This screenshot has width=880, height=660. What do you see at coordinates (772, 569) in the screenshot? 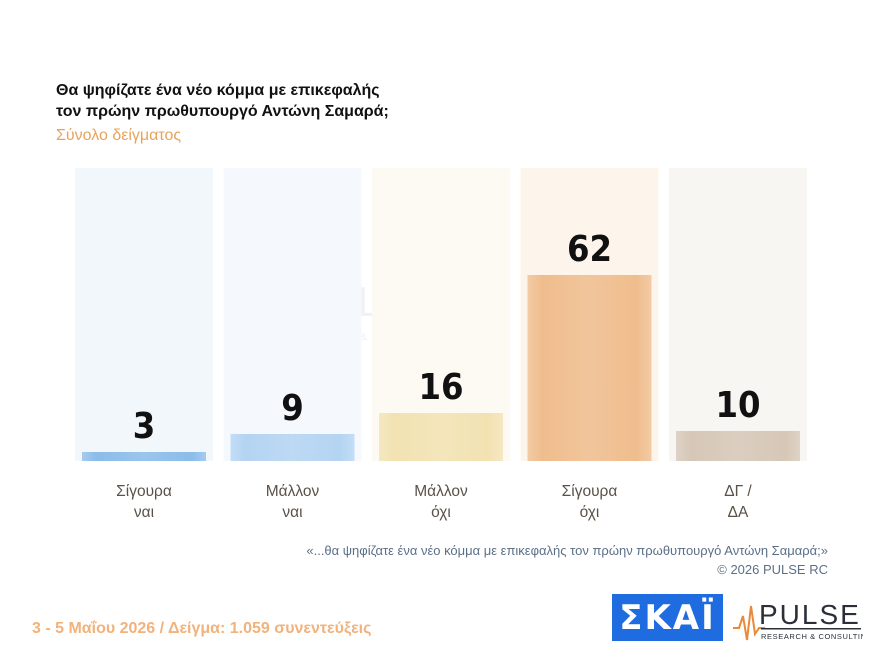
I see `footnote-copyright: © 2026 PULSE RC` at bounding box center [772, 569].